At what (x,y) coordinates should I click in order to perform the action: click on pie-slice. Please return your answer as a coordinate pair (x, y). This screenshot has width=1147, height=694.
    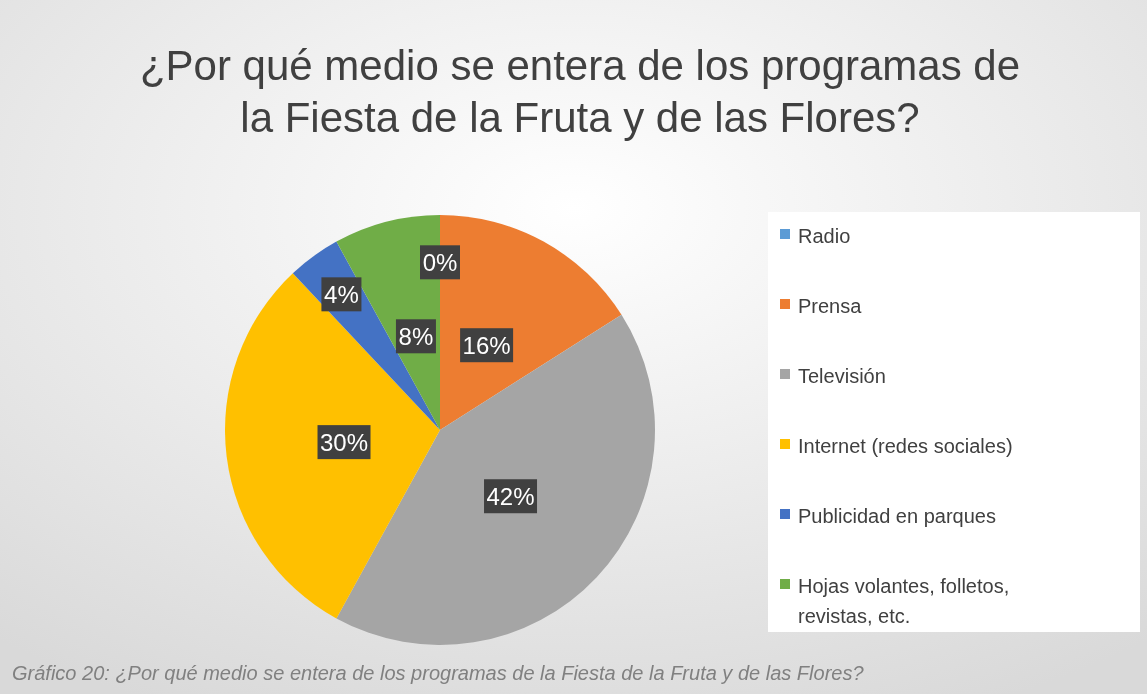
    Looking at the image, I should click on (332, 446).